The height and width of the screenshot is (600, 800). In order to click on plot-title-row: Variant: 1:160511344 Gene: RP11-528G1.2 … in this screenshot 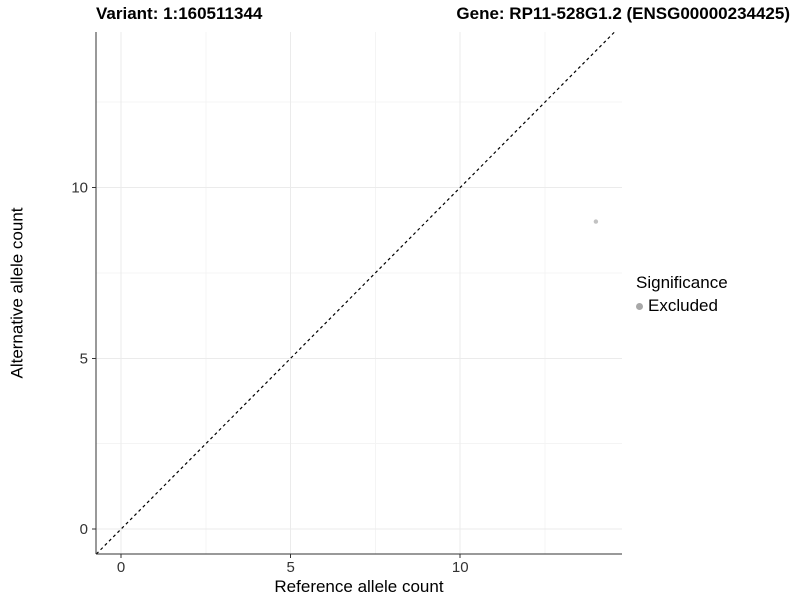, I will do `click(443, 14)`.